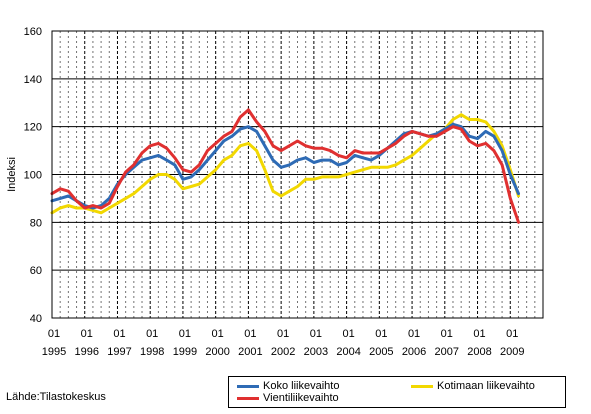 This screenshot has width=591, height=414. What do you see at coordinates (12, 174) in the screenshot?
I see `y-axis-label: Indeksi` at bounding box center [12, 174].